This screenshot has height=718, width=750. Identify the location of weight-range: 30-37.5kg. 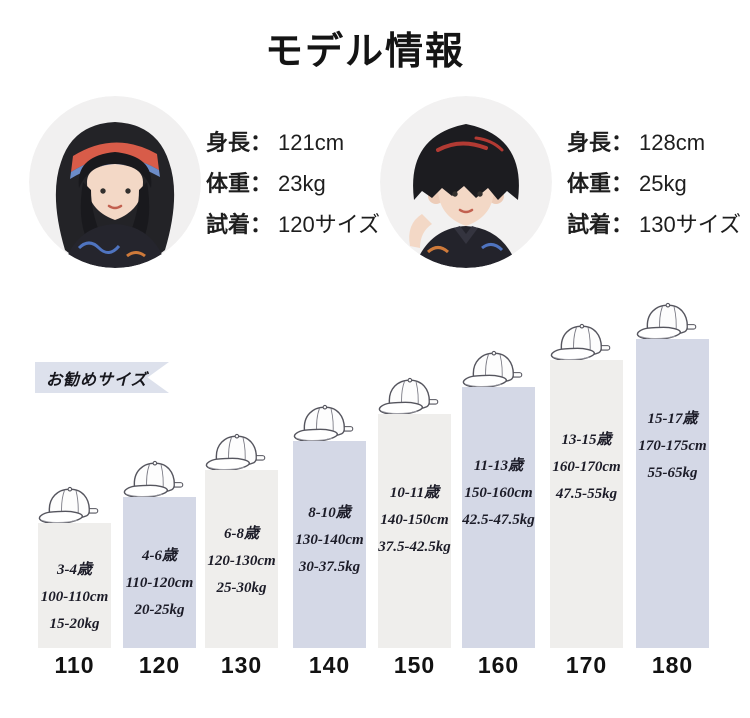
(329, 567).